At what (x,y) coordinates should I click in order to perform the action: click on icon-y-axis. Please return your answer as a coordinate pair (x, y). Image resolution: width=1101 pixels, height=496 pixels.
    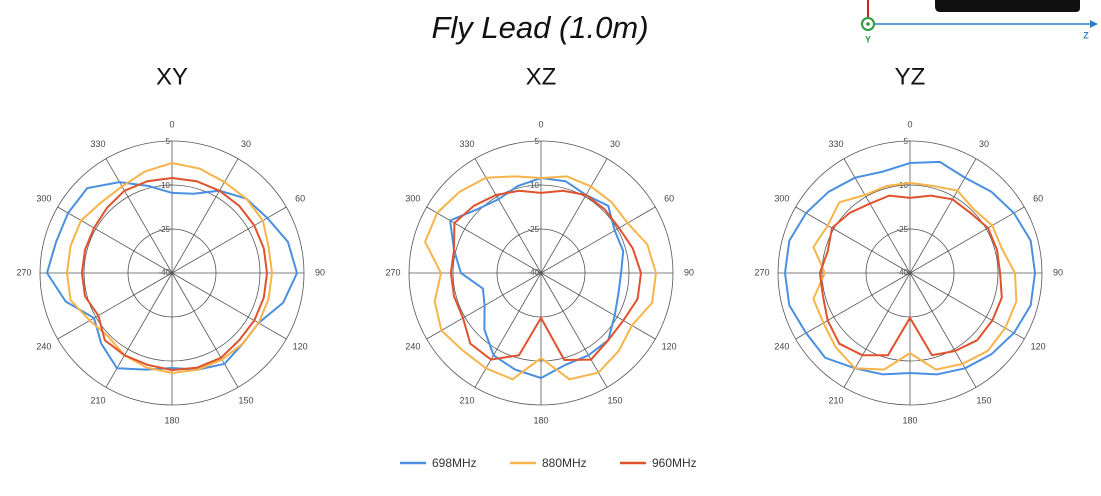
    Looking at the image, I should click on (868, 24).